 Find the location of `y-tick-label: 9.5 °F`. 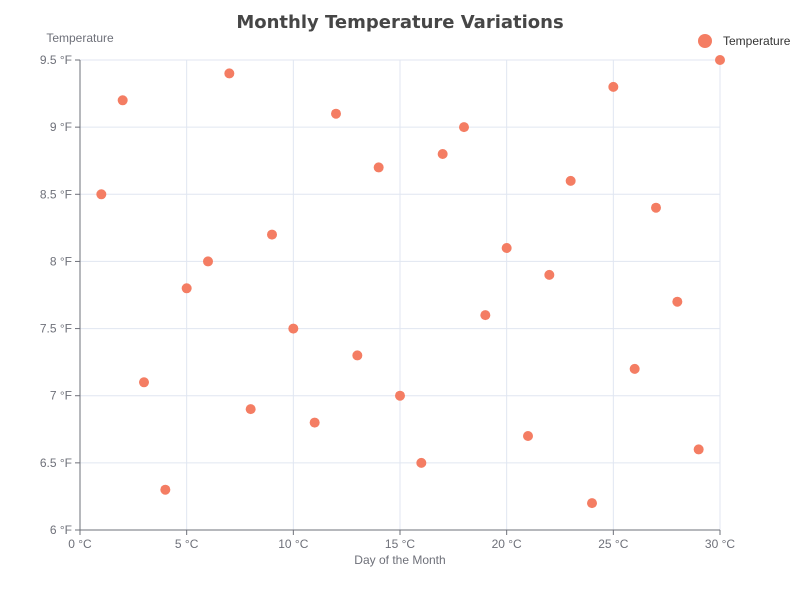

y-tick-label: 9.5 °F is located at coordinates (56, 60).